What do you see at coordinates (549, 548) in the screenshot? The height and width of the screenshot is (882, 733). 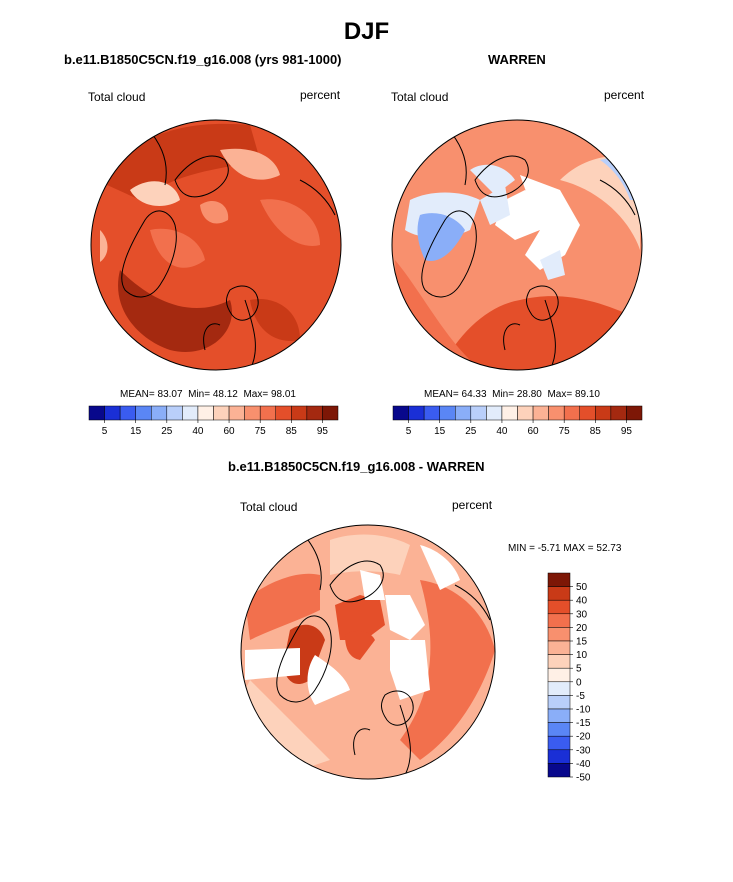 I see `panel3-min-value: -5.71` at bounding box center [549, 548].